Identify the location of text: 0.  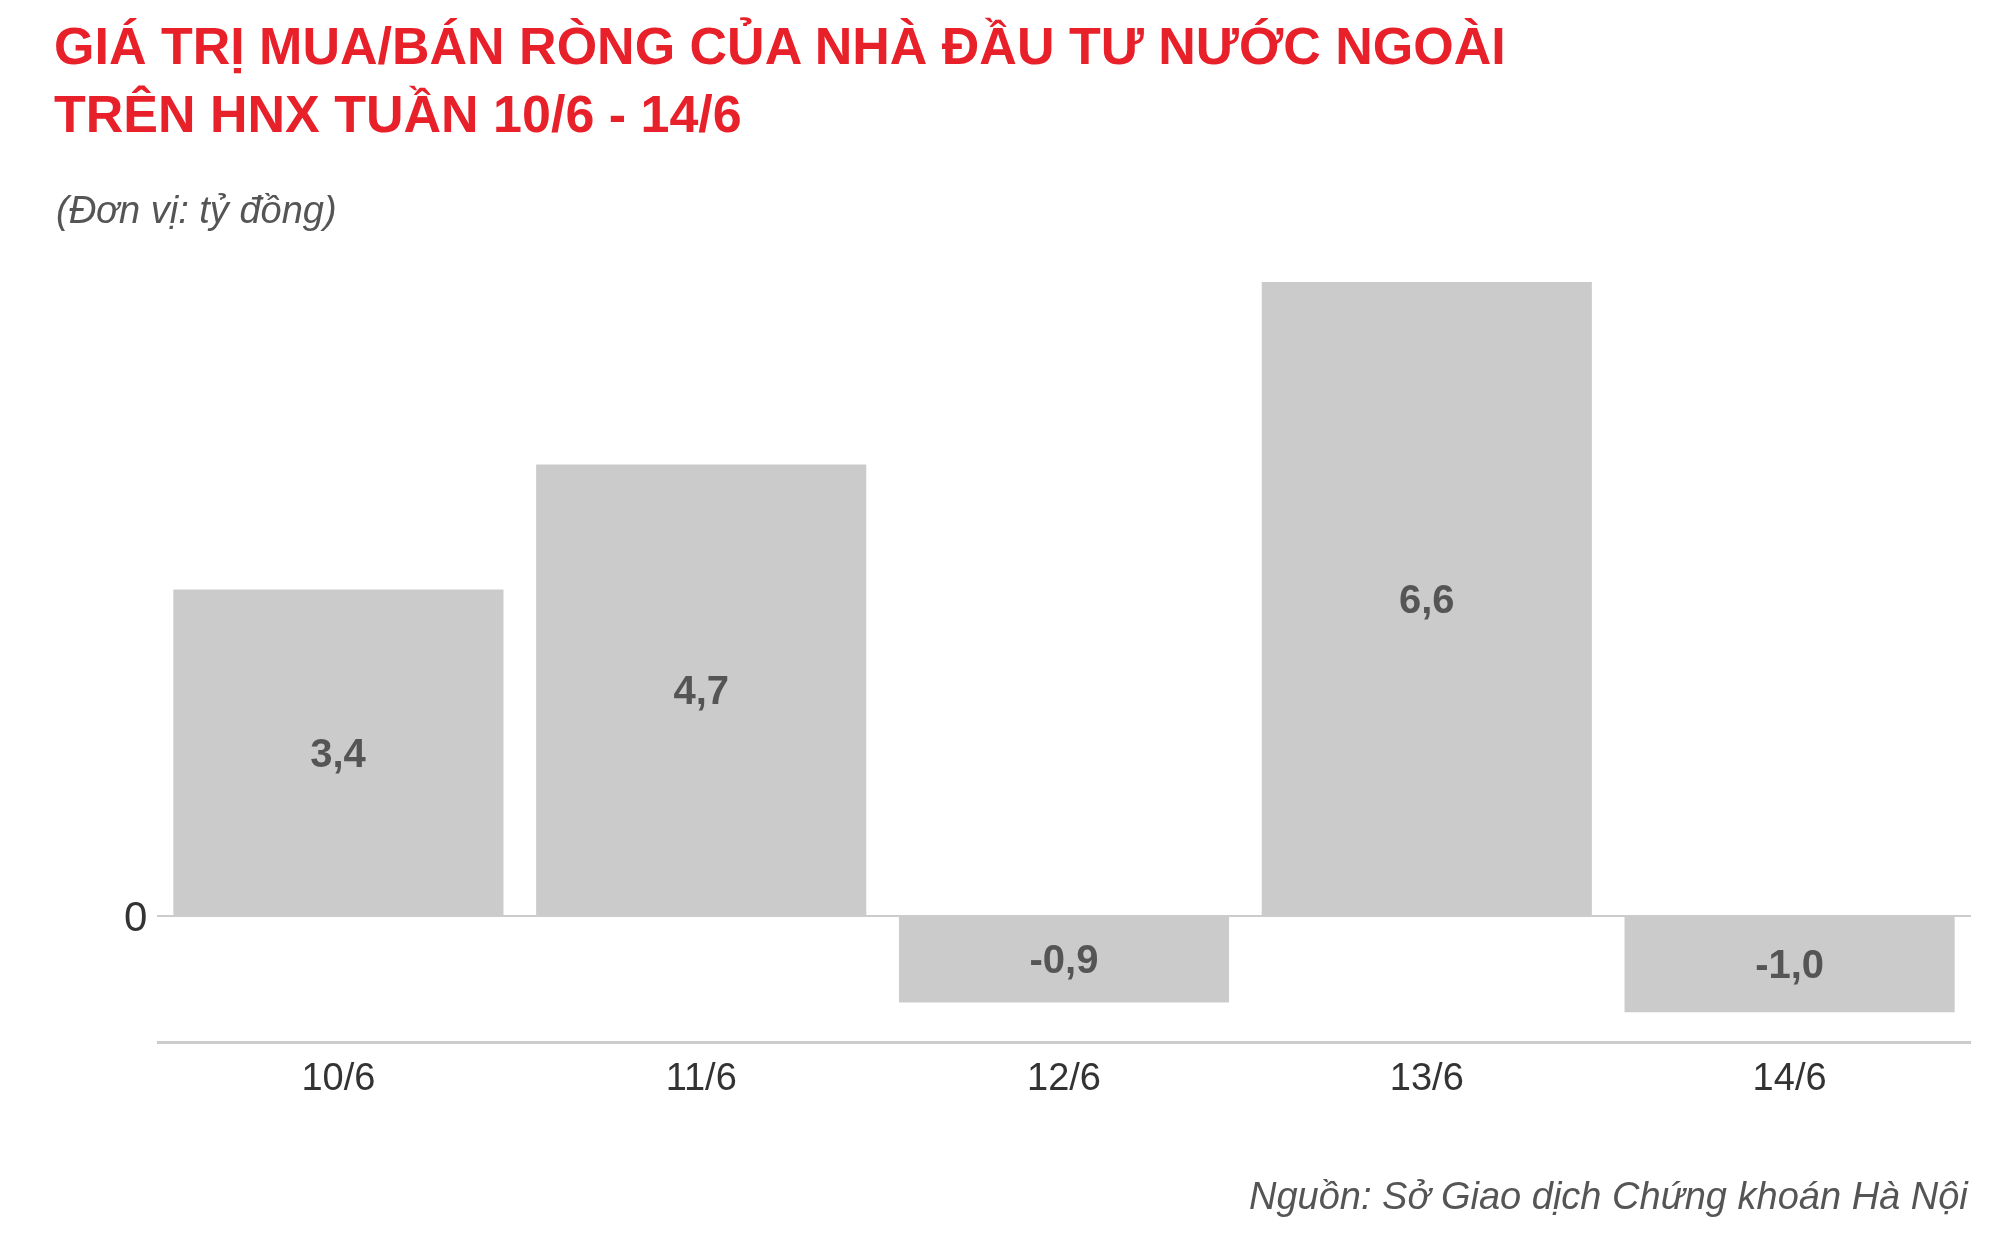
(136, 916).